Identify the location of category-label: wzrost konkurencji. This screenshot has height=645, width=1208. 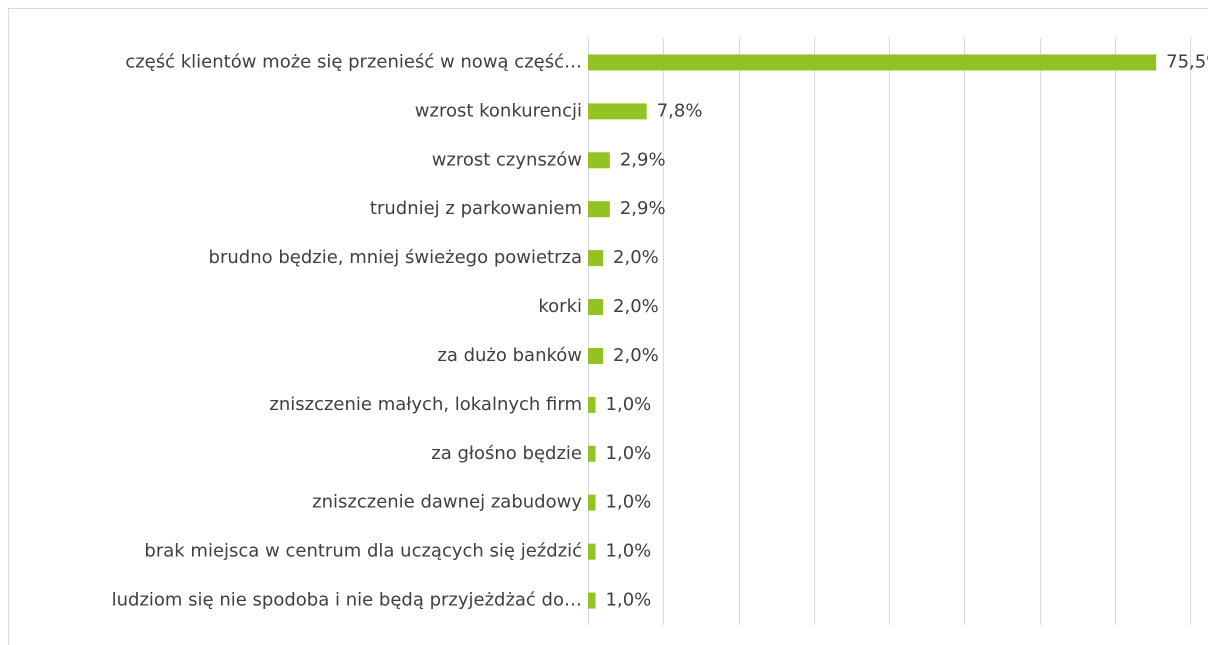
(498, 110).